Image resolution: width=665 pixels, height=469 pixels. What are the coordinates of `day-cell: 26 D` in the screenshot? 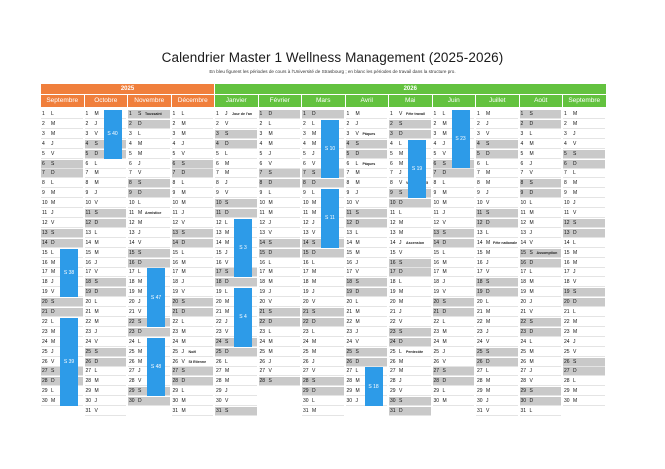 It's located at (105, 362).